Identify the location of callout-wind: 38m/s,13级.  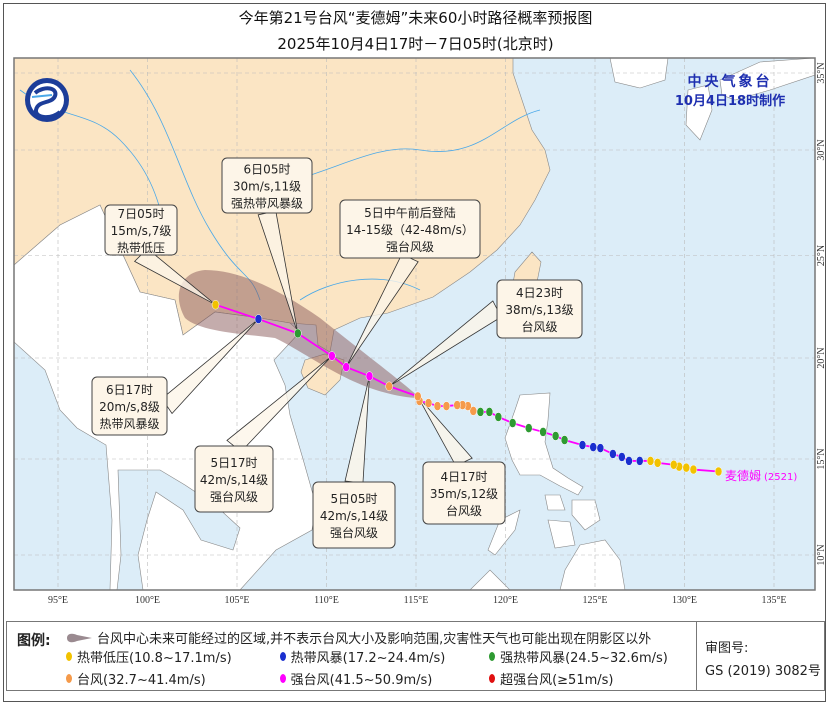
(539, 310).